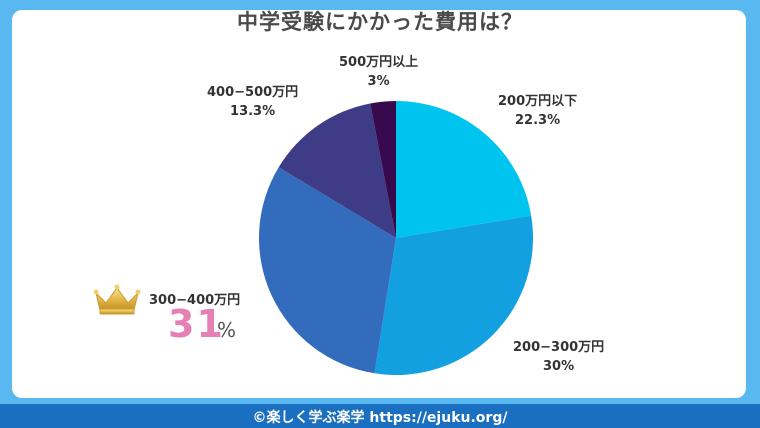 This screenshot has height=428, width=760. What do you see at coordinates (538, 120) in the screenshot?
I see `slice-value: 22.3%` at bounding box center [538, 120].